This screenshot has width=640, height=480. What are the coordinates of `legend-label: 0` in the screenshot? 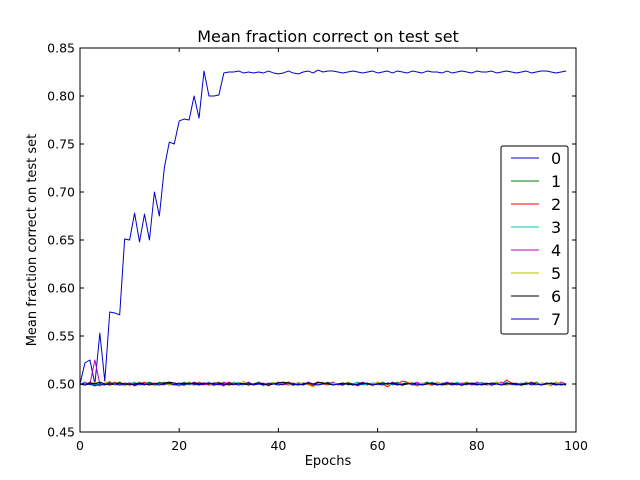 It's located at (556, 158).